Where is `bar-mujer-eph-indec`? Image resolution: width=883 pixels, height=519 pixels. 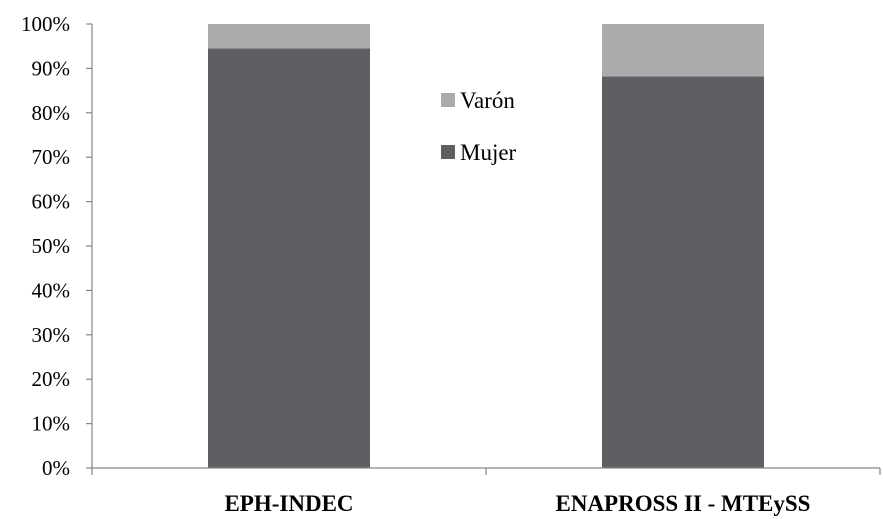
bar-mujer-eph-indec is located at coordinates (289, 258).